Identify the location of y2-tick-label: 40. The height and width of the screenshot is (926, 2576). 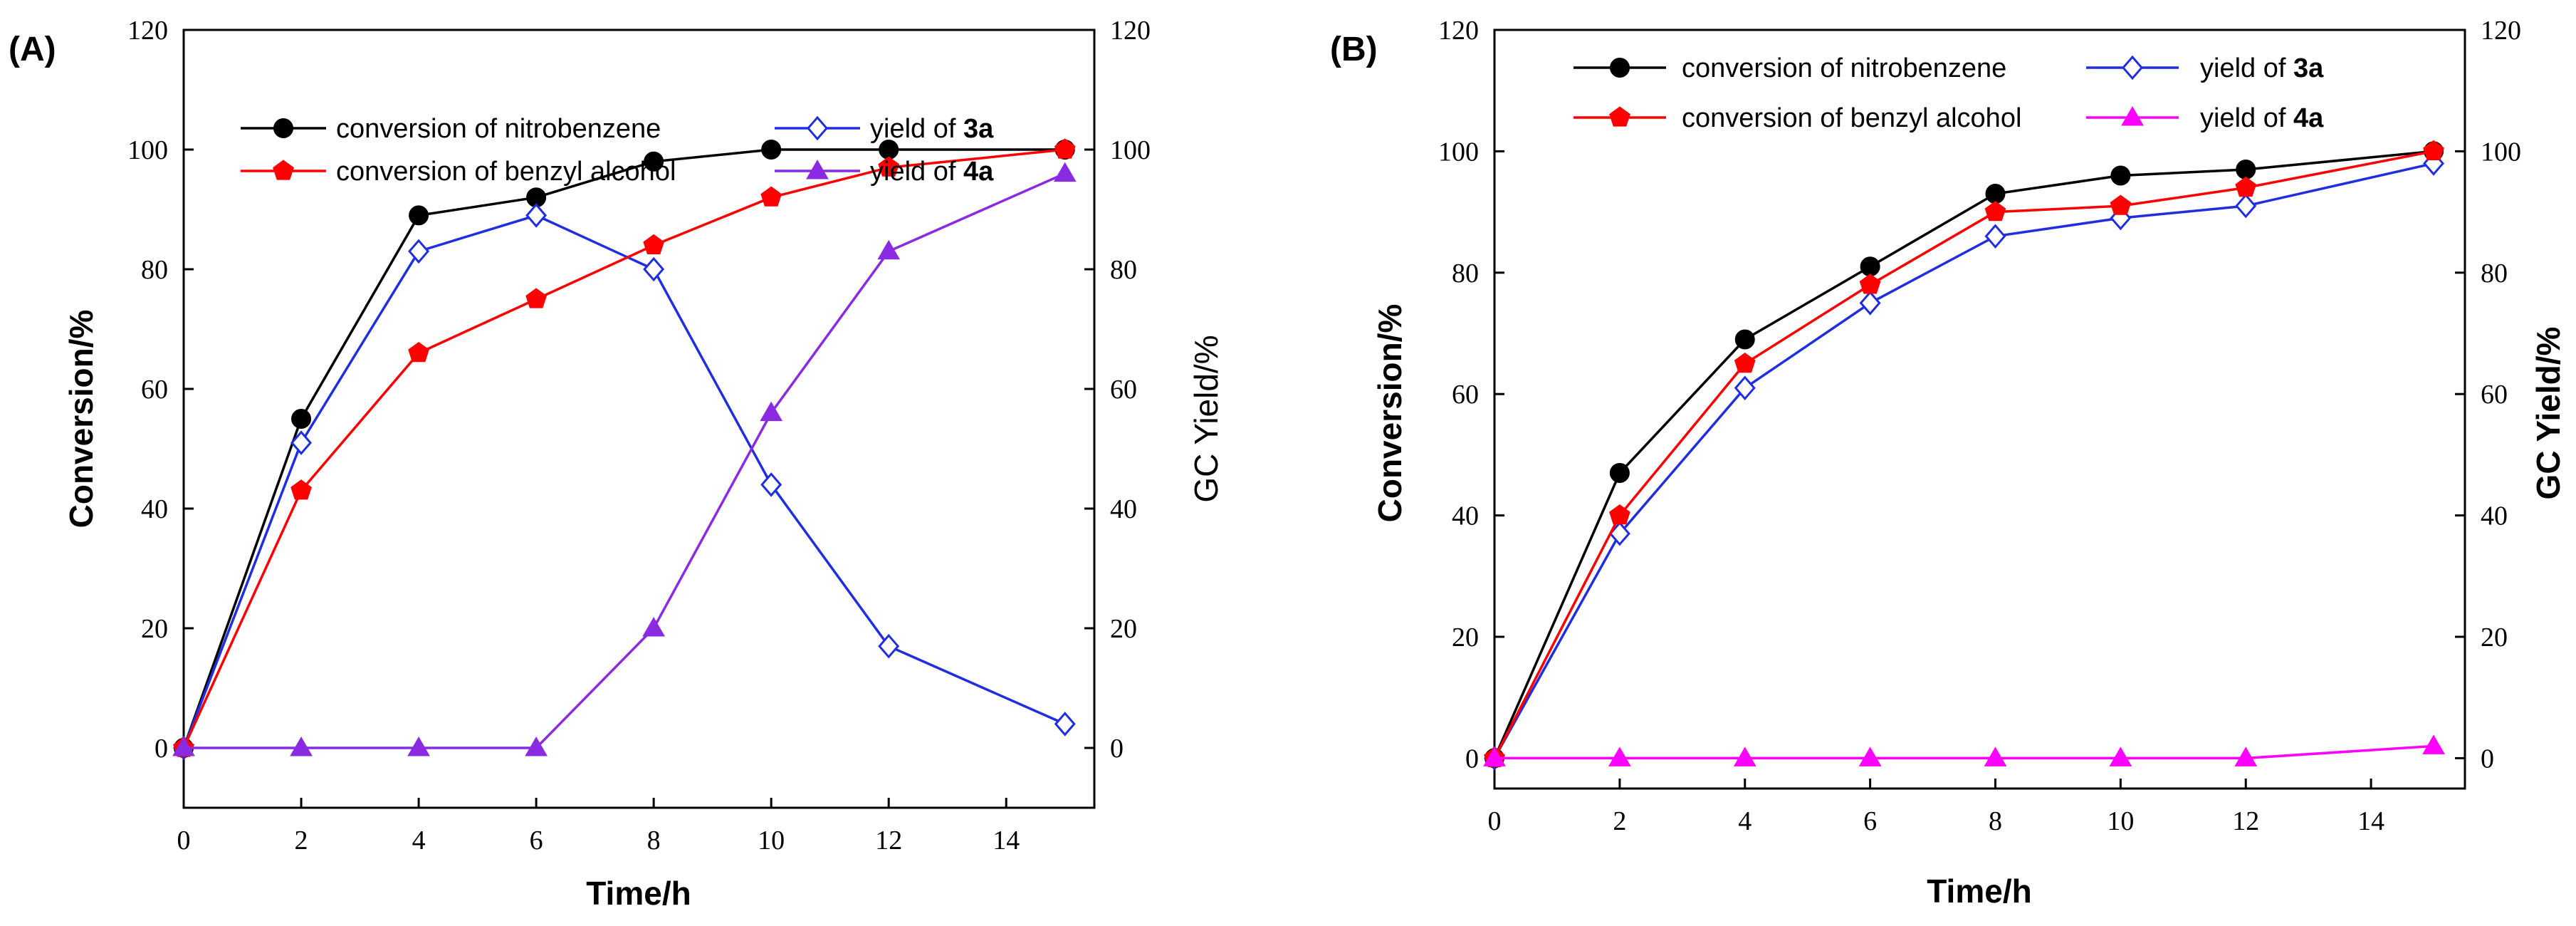
(2494, 516).